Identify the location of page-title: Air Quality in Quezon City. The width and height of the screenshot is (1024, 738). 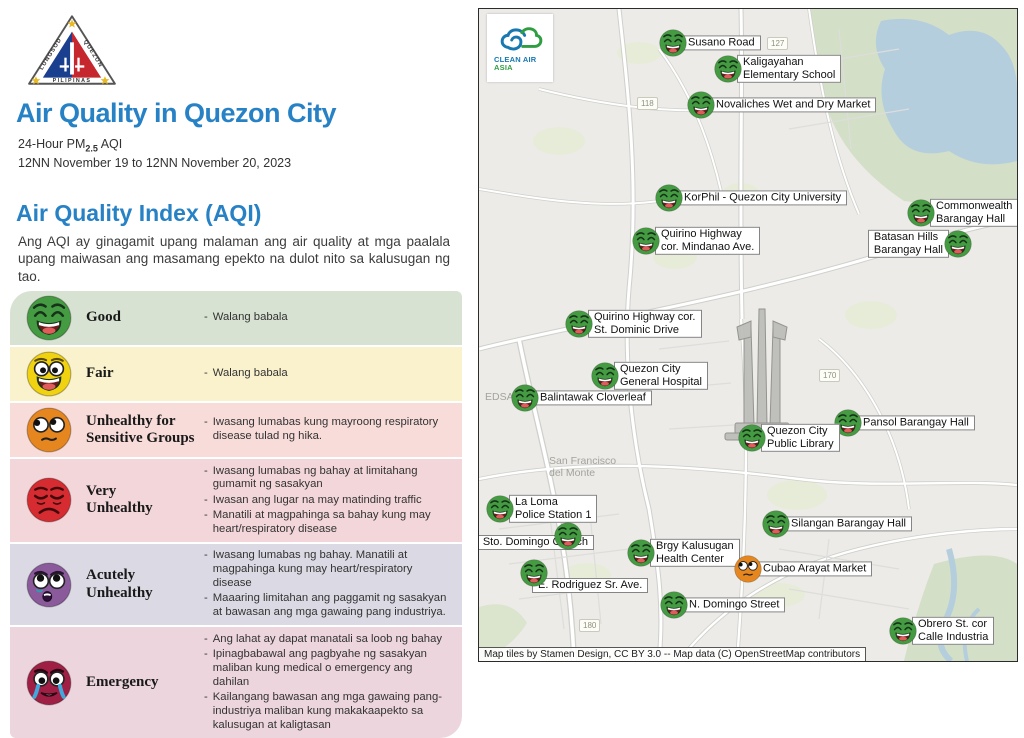
(176, 113).